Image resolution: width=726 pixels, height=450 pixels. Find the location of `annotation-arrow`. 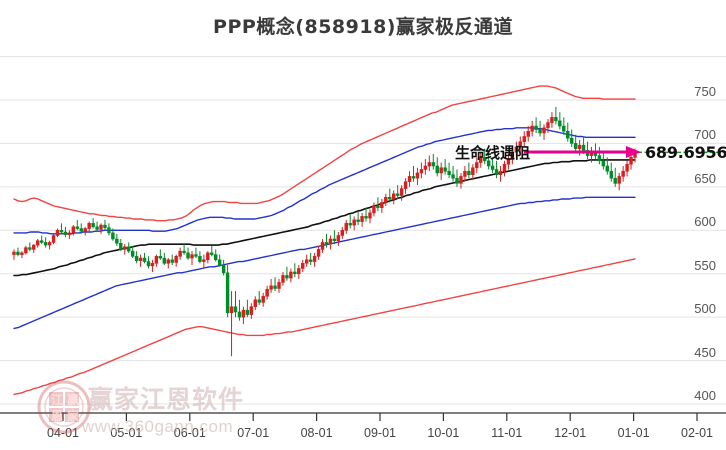

annotation-arrow is located at coordinates (582, 152).